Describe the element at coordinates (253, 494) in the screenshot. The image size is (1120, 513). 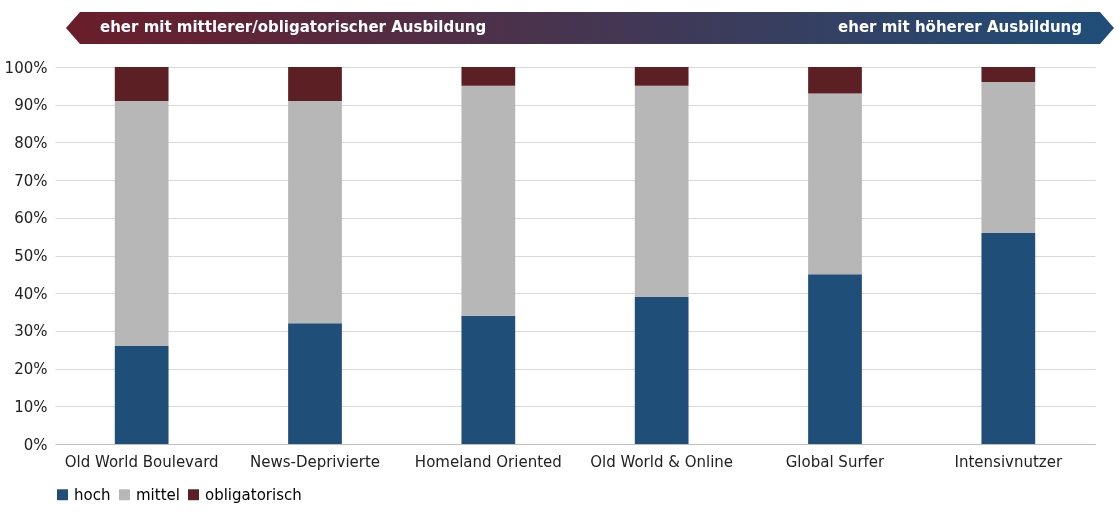
I see `legend-label: obligatorisch` at that location.